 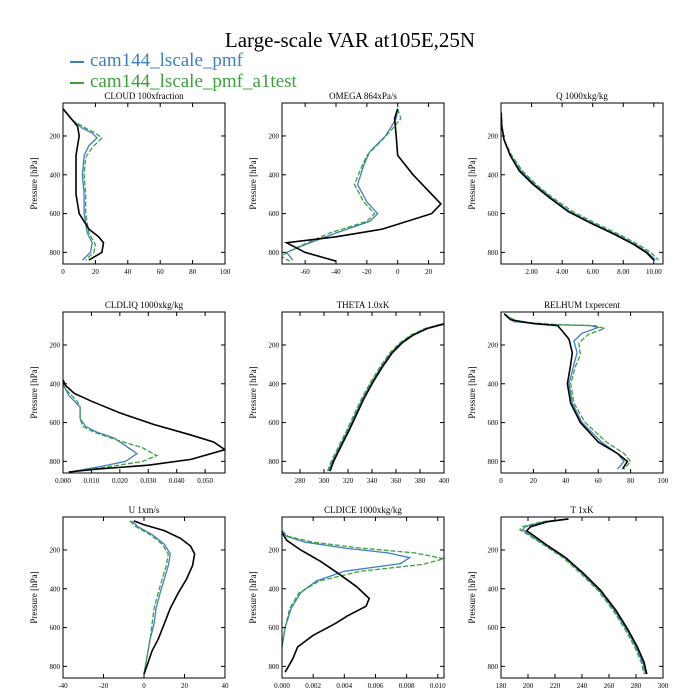 What do you see at coordinates (205, 481) in the screenshot?
I see `x-tick-label: 0.050` at bounding box center [205, 481].